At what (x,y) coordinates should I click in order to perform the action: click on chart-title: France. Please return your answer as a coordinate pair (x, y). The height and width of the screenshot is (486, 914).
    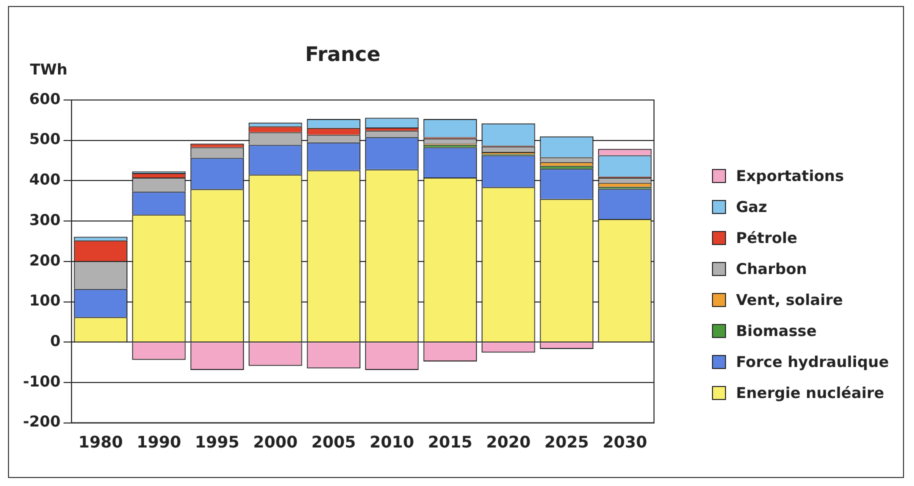
    Looking at the image, I should click on (342, 54).